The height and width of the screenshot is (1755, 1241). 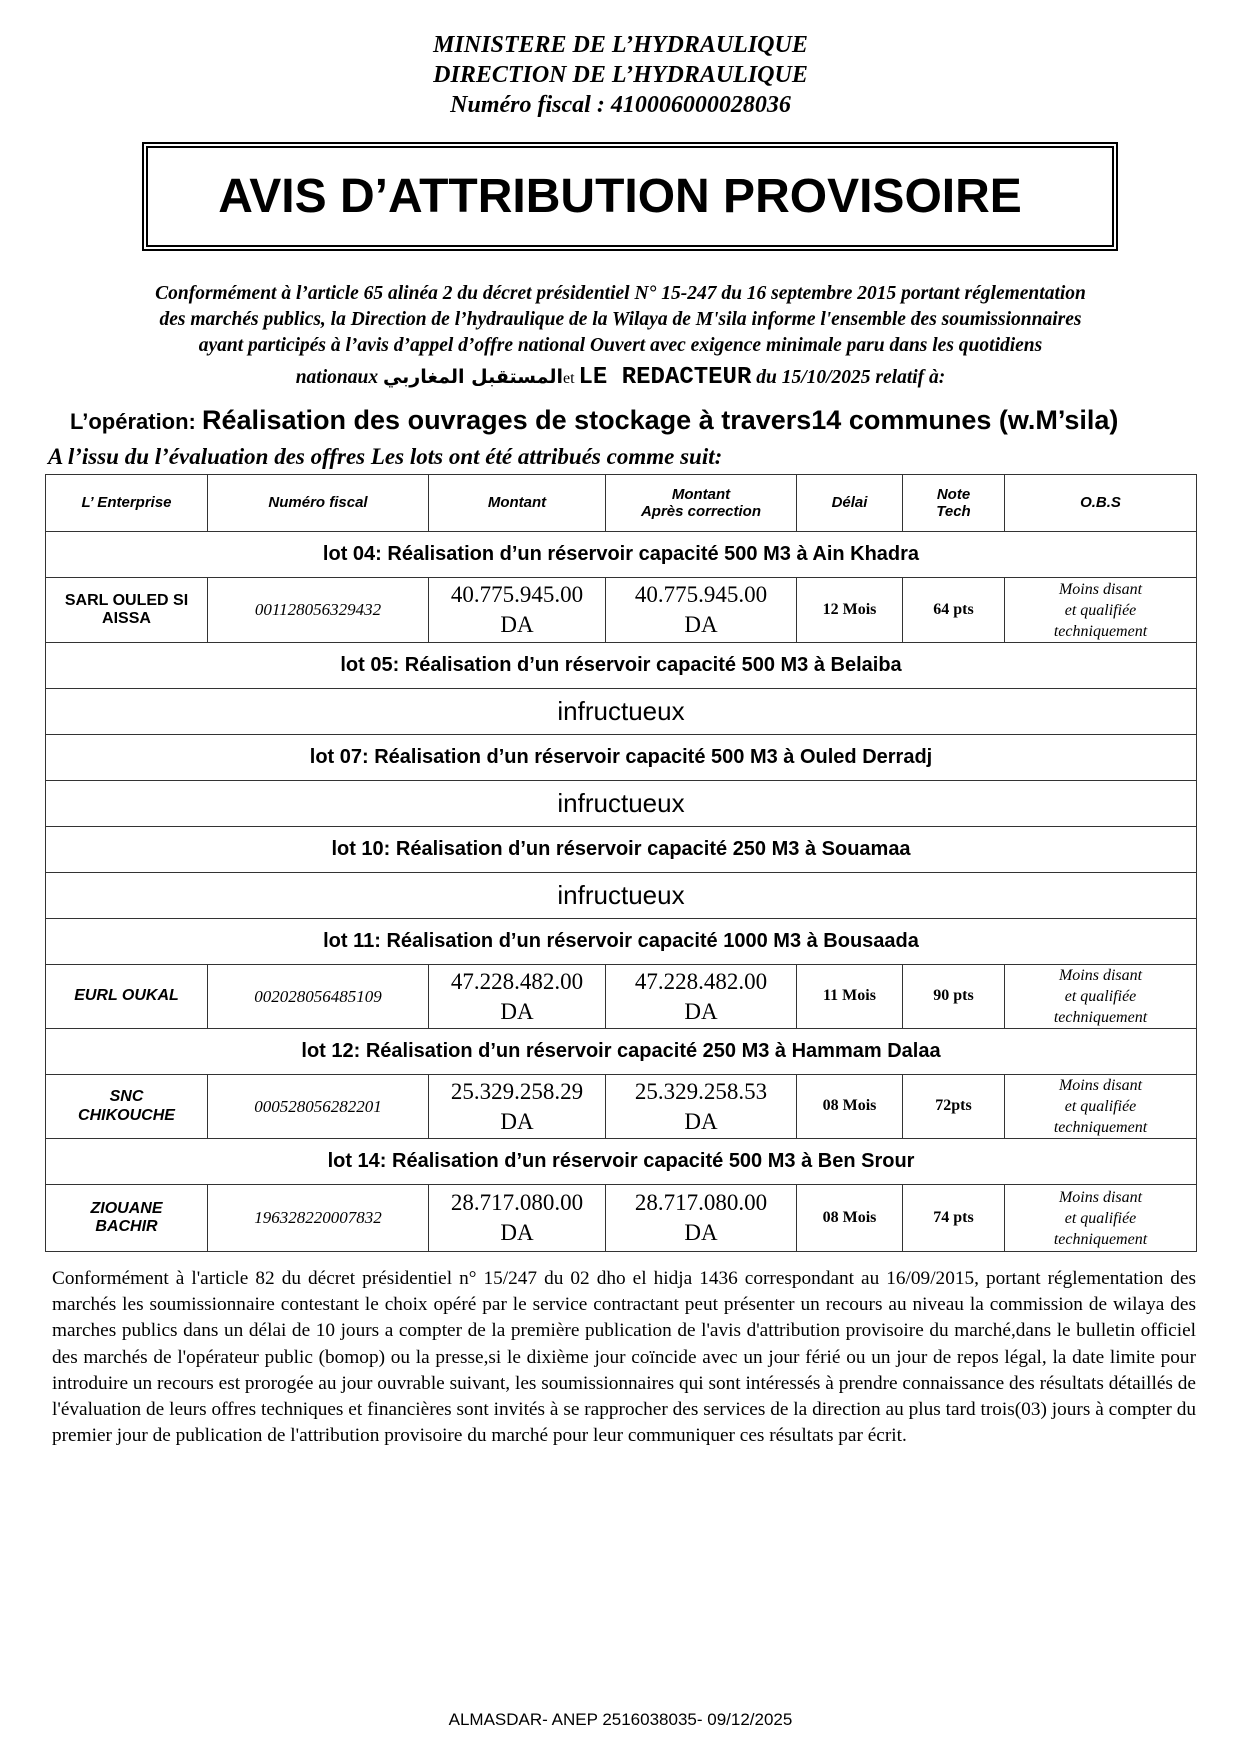 I want to click on corrected-amount-cell: 40.775.945.00 DA, so click(x=701, y=610).